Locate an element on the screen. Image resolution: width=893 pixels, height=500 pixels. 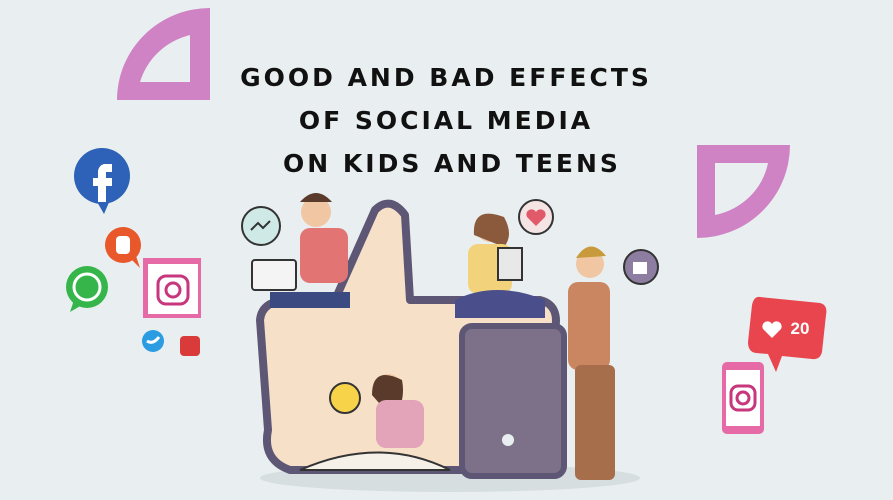
phone-icon is located at coordinates (743, 398).